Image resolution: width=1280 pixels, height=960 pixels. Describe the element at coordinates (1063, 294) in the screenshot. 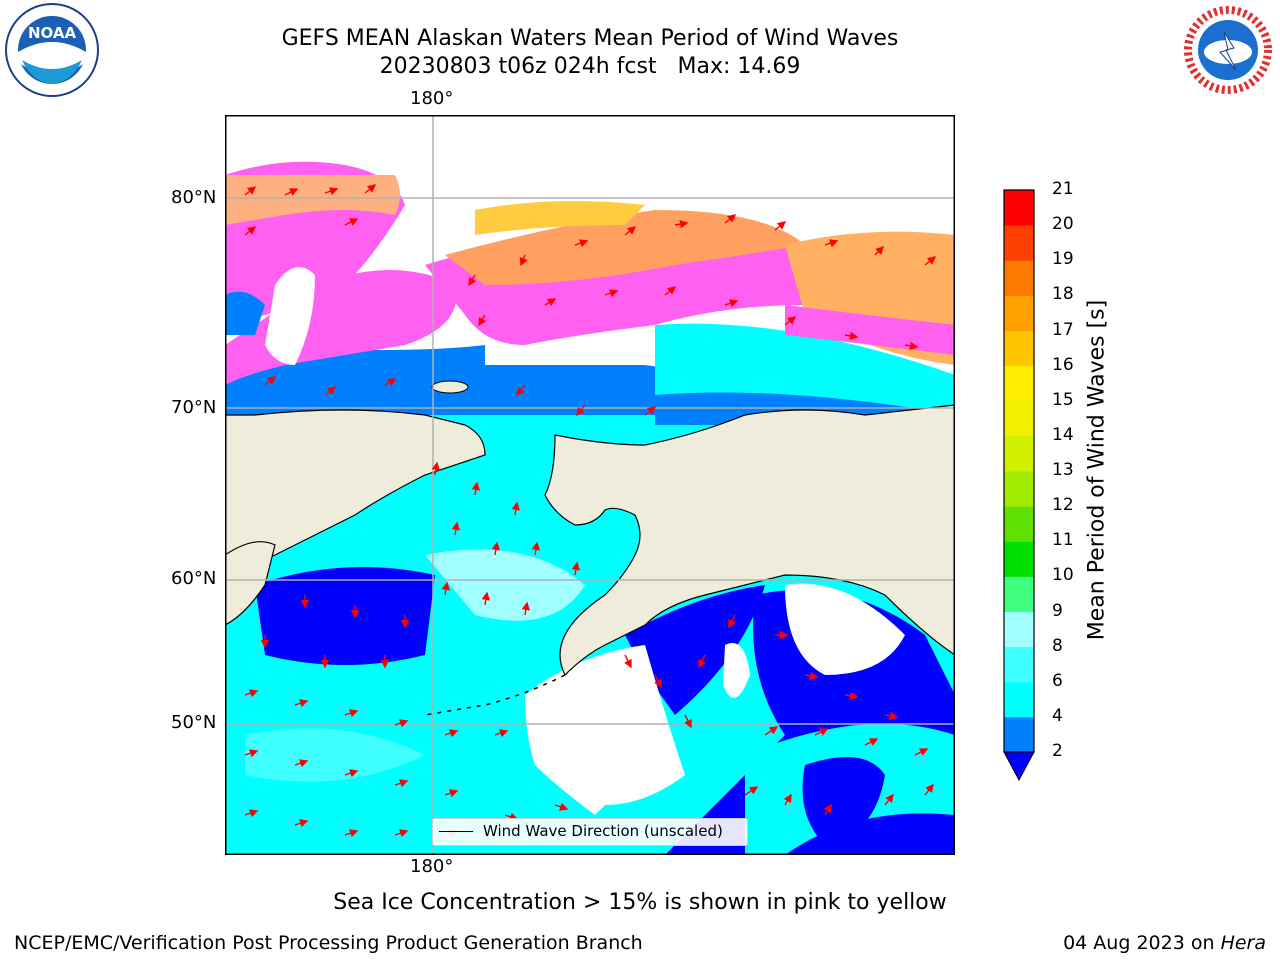

I see `colorbar-tick-label: 18` at that location.